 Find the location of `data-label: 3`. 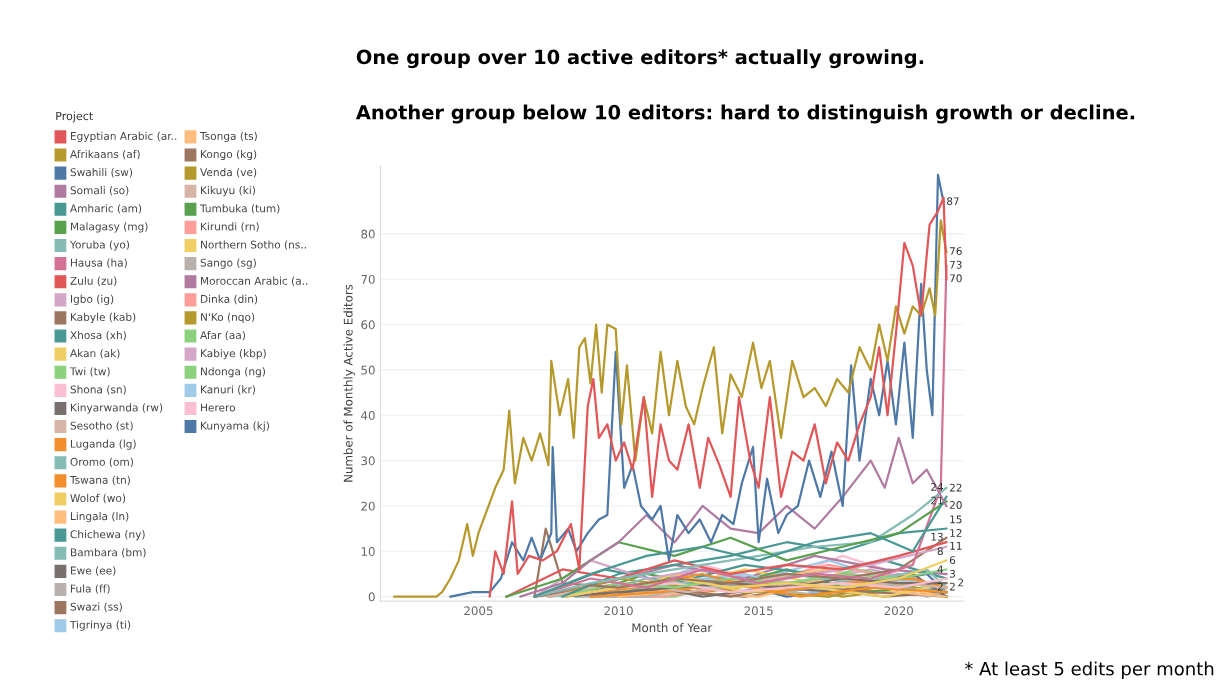

data-label: 3 is located at coordinates (952, 573).